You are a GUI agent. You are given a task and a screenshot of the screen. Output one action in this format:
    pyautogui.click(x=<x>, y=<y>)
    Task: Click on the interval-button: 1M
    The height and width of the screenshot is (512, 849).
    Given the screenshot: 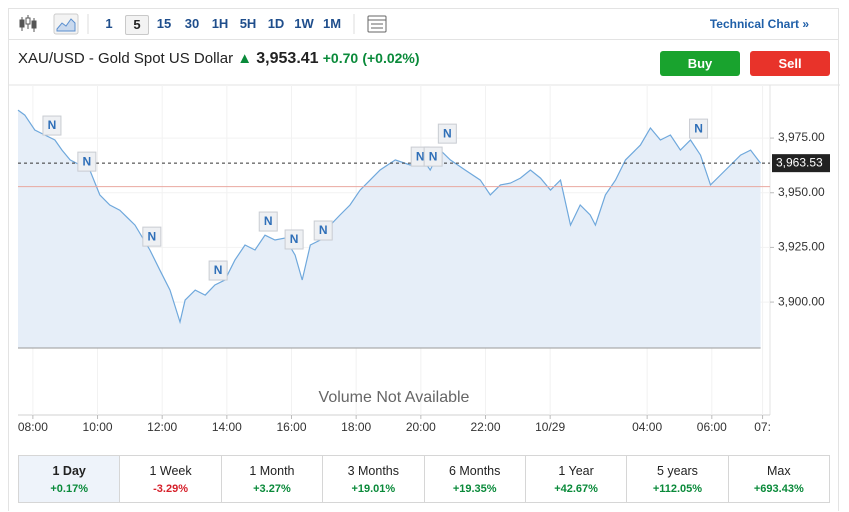 What is the action you would take?
    pyautogui.click(x=332, y=23)
    